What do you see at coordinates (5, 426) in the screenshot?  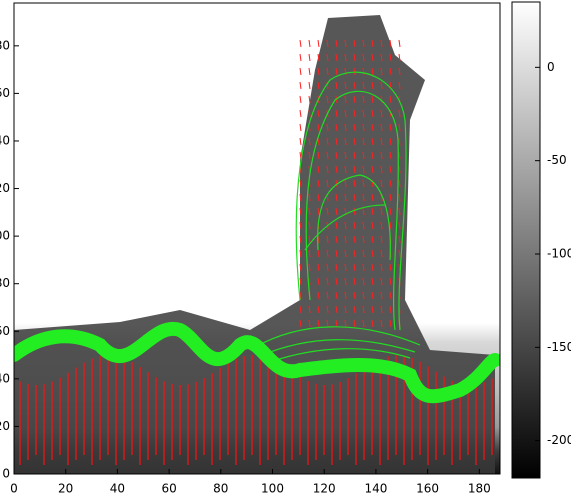 I see `y-tick-label: 20` at bounding box center [5, 426].